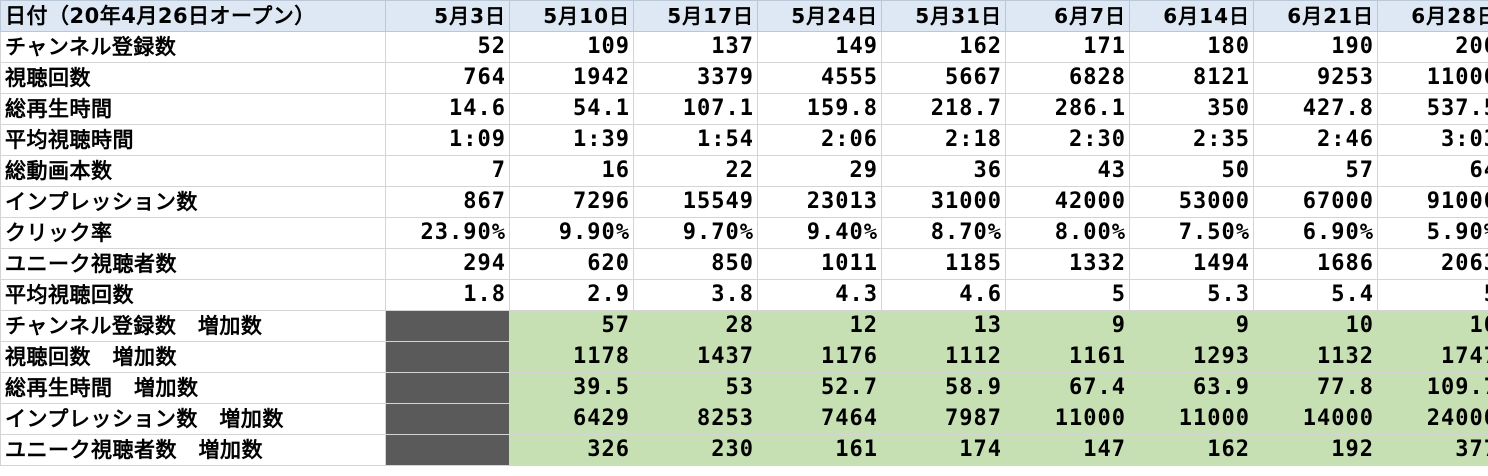 The width and height of the screenshot is (1488, 476). I want to click on header-date-cell: 5月10日, so click(571, 16).